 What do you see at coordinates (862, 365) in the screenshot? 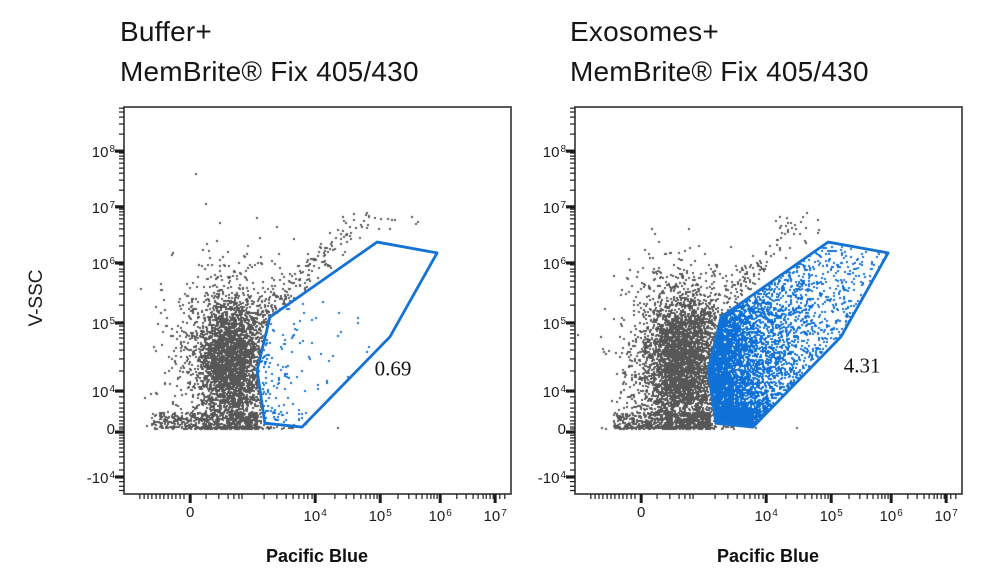
I see `gate-percentage-exosomes: 4.31` at bounding box center [862, 365].